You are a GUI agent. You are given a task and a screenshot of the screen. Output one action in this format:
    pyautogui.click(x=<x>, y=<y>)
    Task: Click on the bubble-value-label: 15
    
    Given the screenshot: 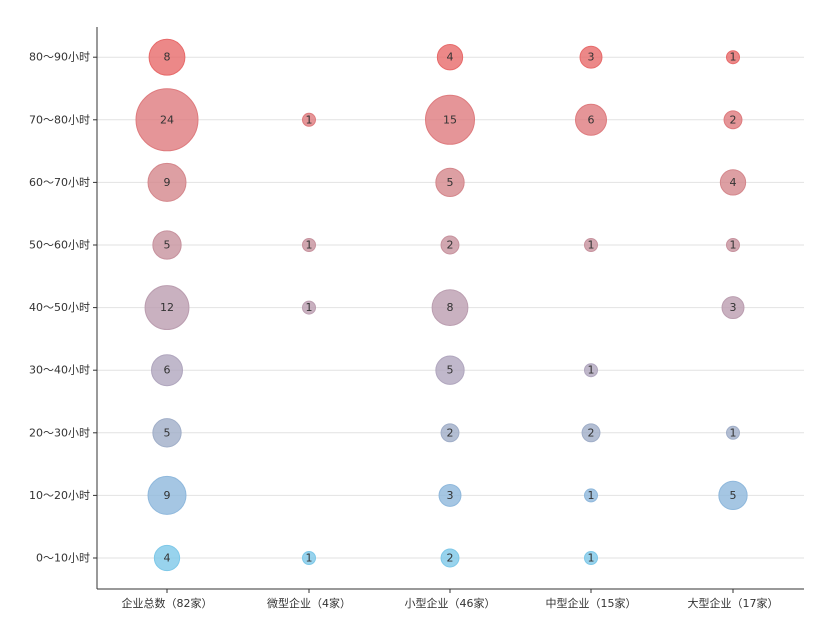 What is the action you would take?
    pyautogui.click(x=450, y=119)
    